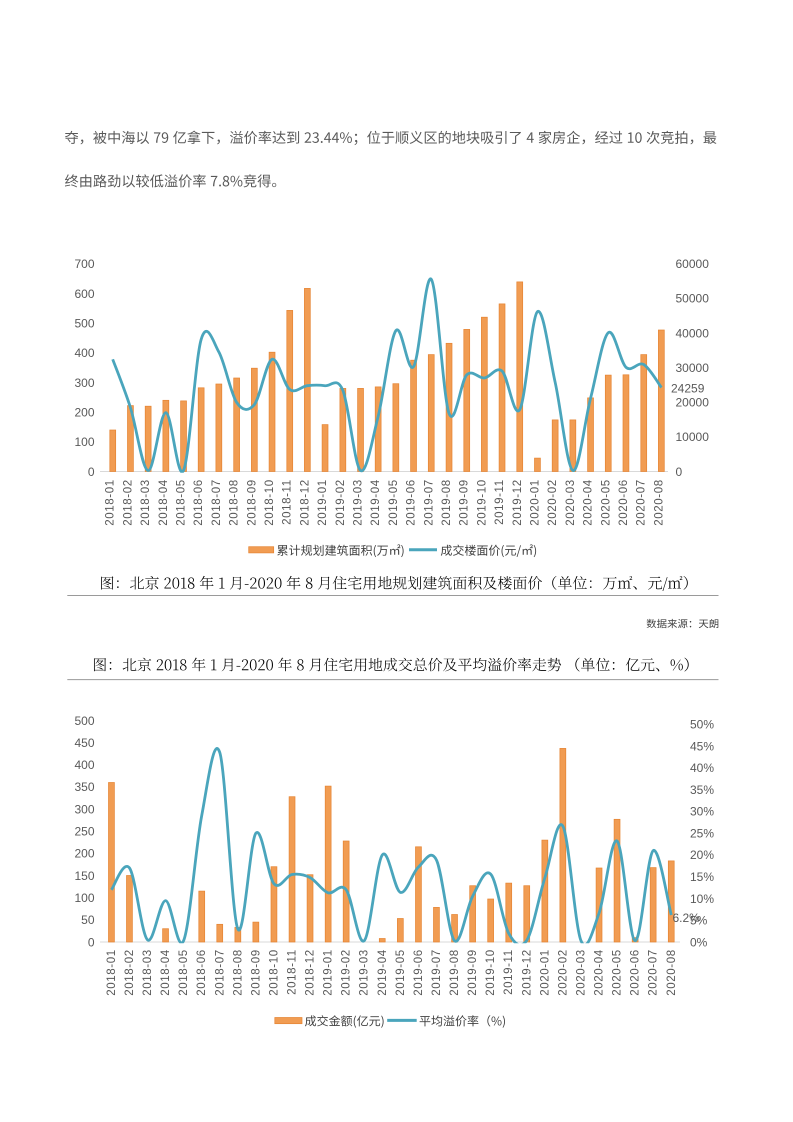 This screenshot has height=1122, width=793. Describe the element at coordinates (702, 899) in the screenshot. I see `svg-text: 10%` at that location.